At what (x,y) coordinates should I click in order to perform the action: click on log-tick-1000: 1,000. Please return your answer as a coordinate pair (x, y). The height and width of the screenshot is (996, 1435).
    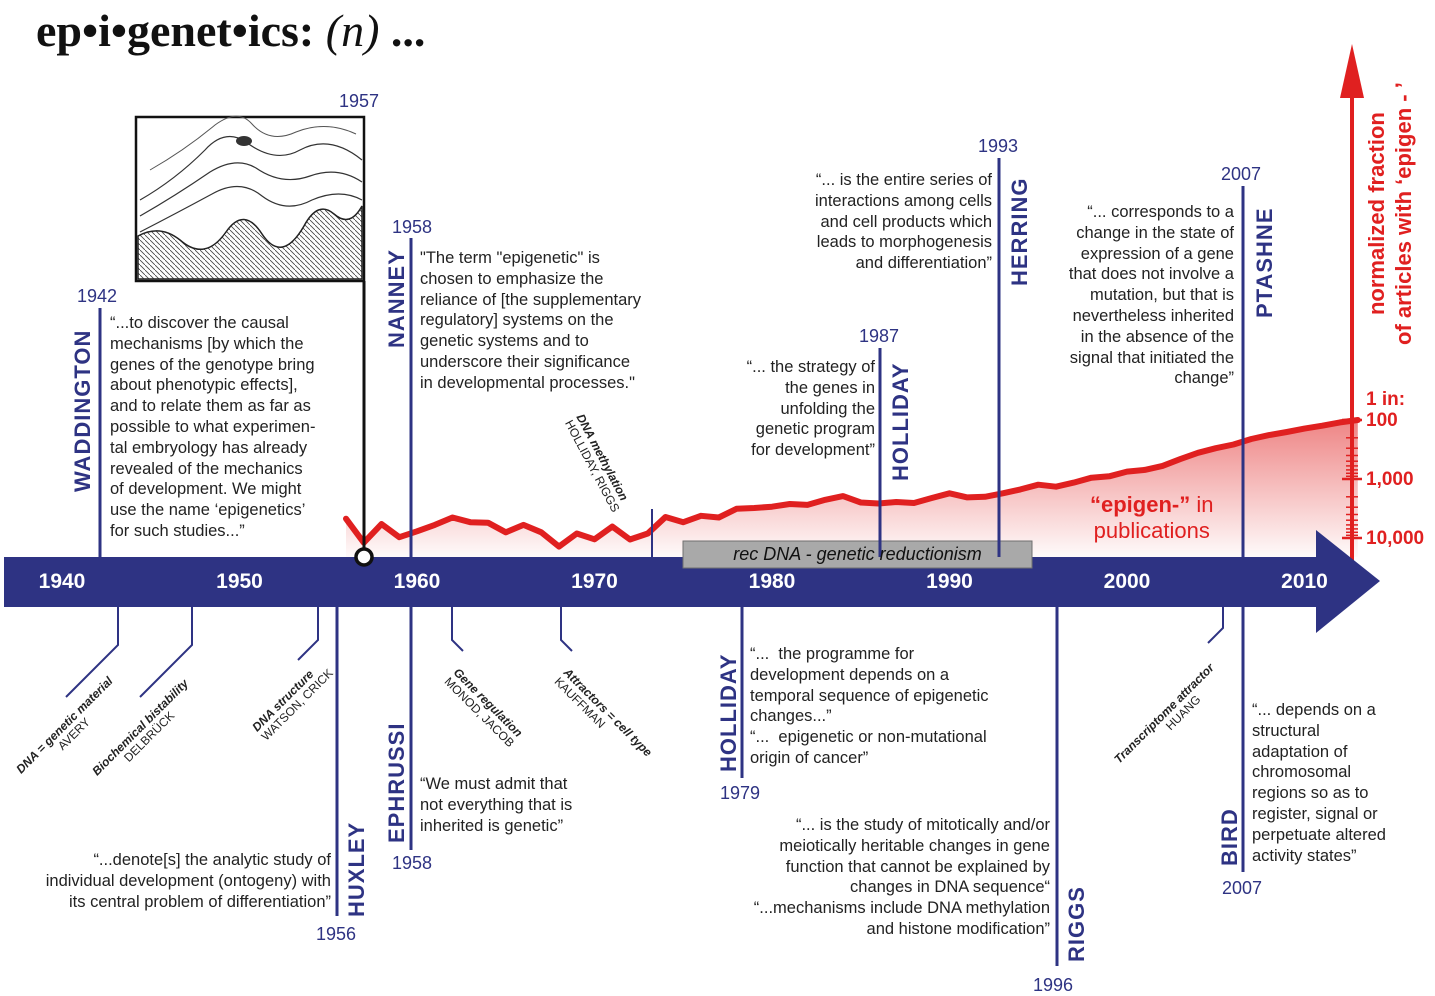
    Looking at the image, I should click on (1390, 479).